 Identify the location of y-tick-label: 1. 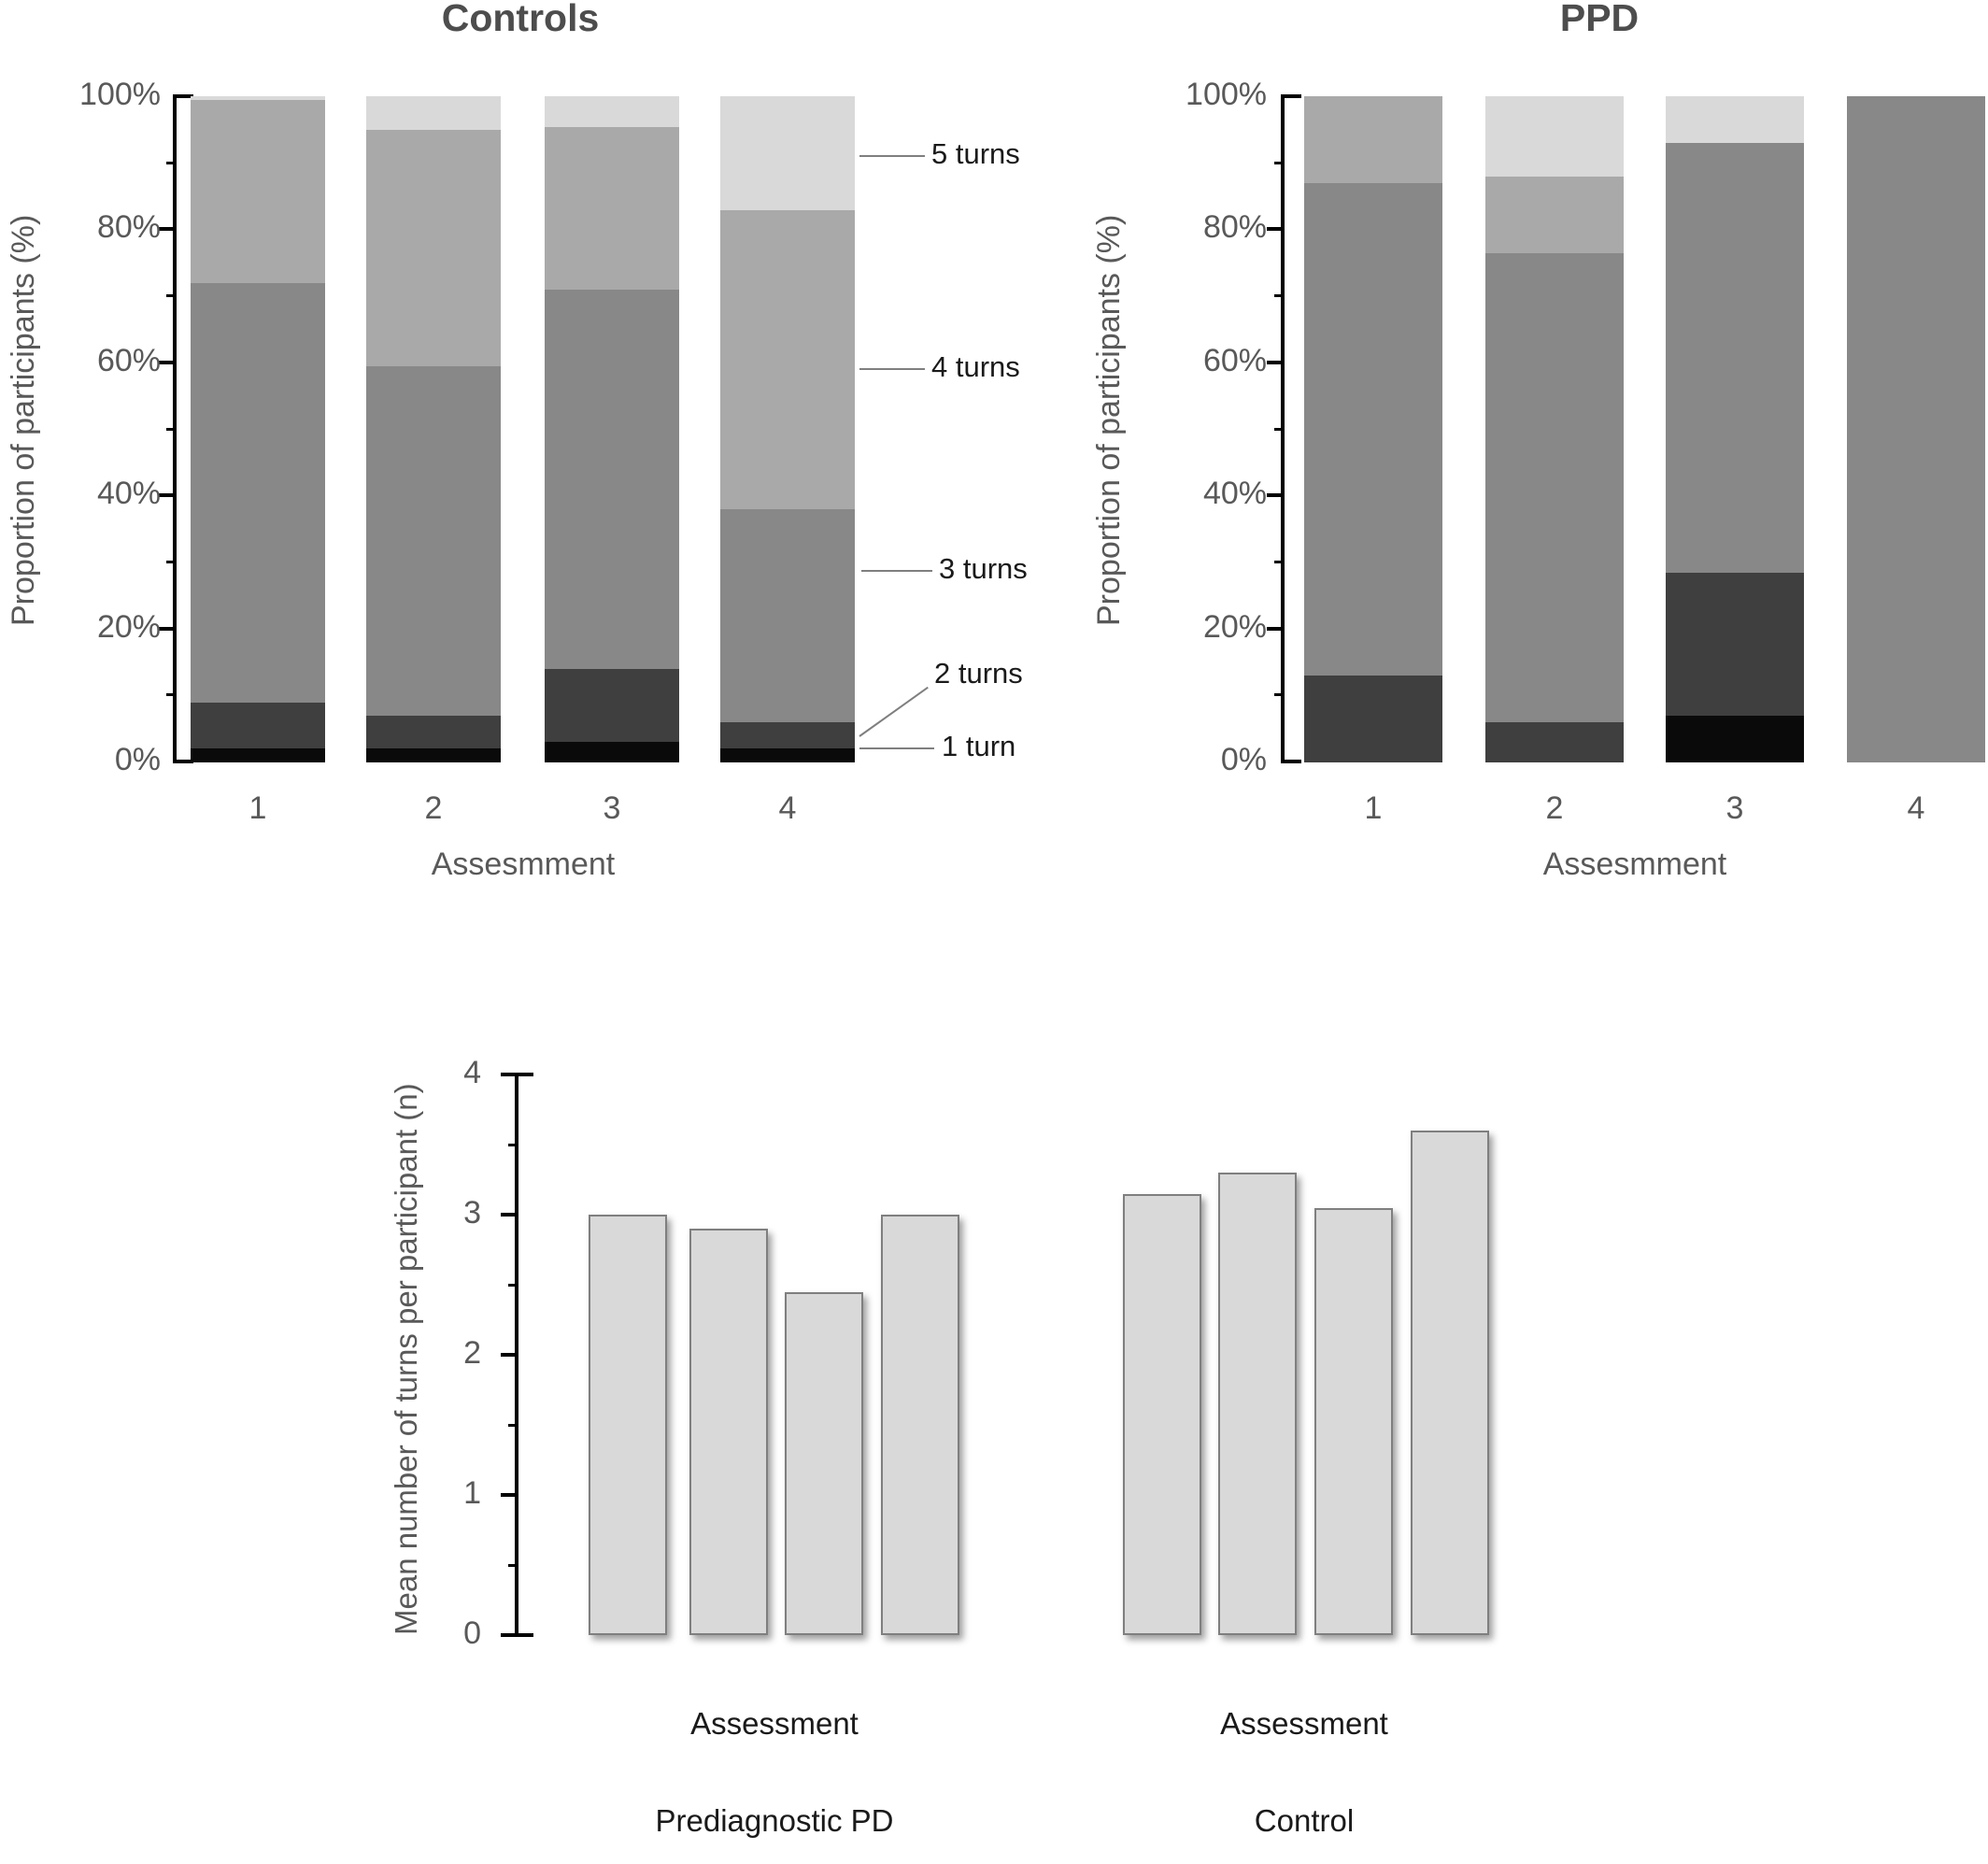
(472, 1493).